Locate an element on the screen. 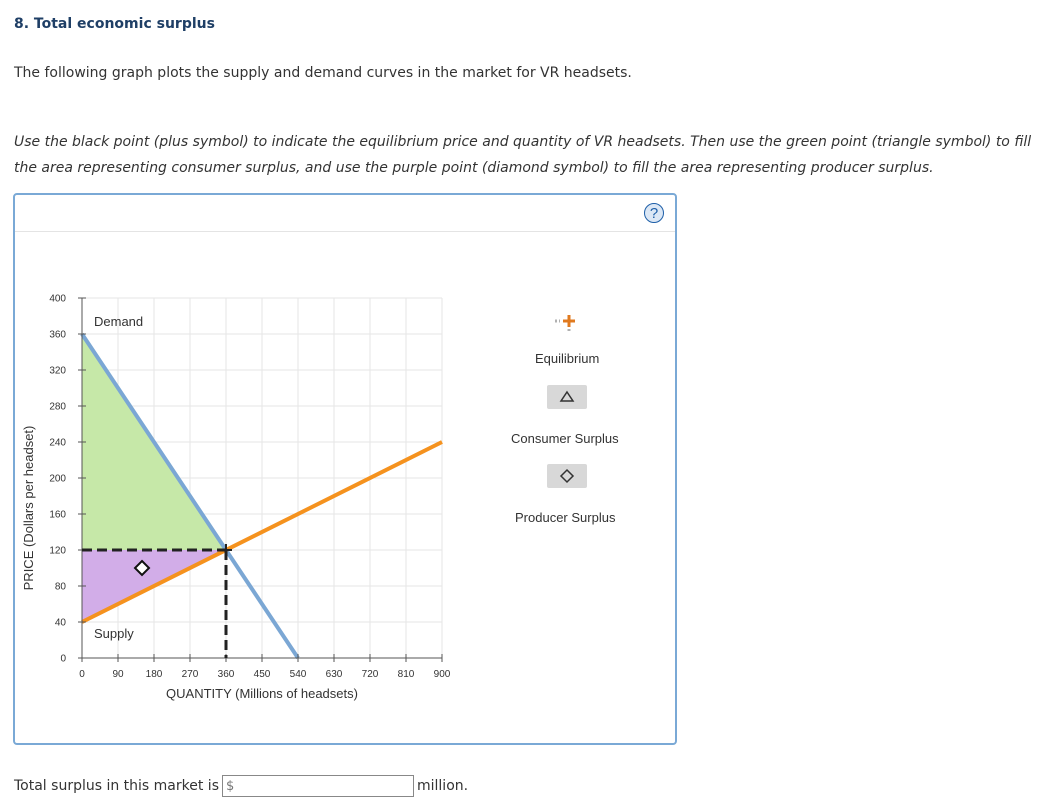 This screenshot has width=1043, height=804. y-tick-label: 40 is located at coordinates (61, 623).